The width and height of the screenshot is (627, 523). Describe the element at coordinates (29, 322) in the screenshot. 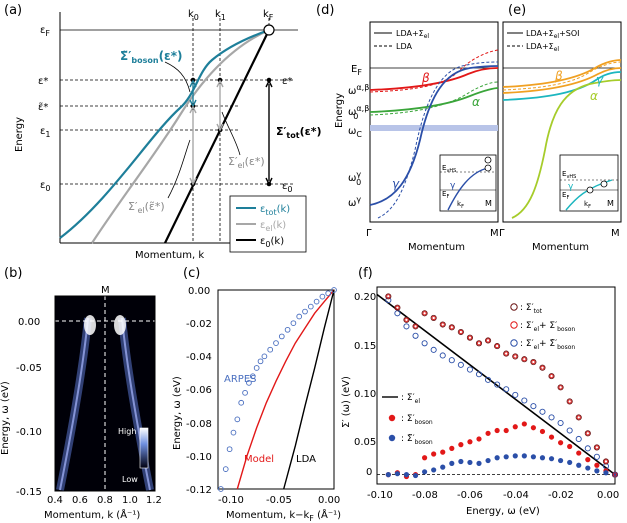

I see `b-ytick: 0.00` at that location.